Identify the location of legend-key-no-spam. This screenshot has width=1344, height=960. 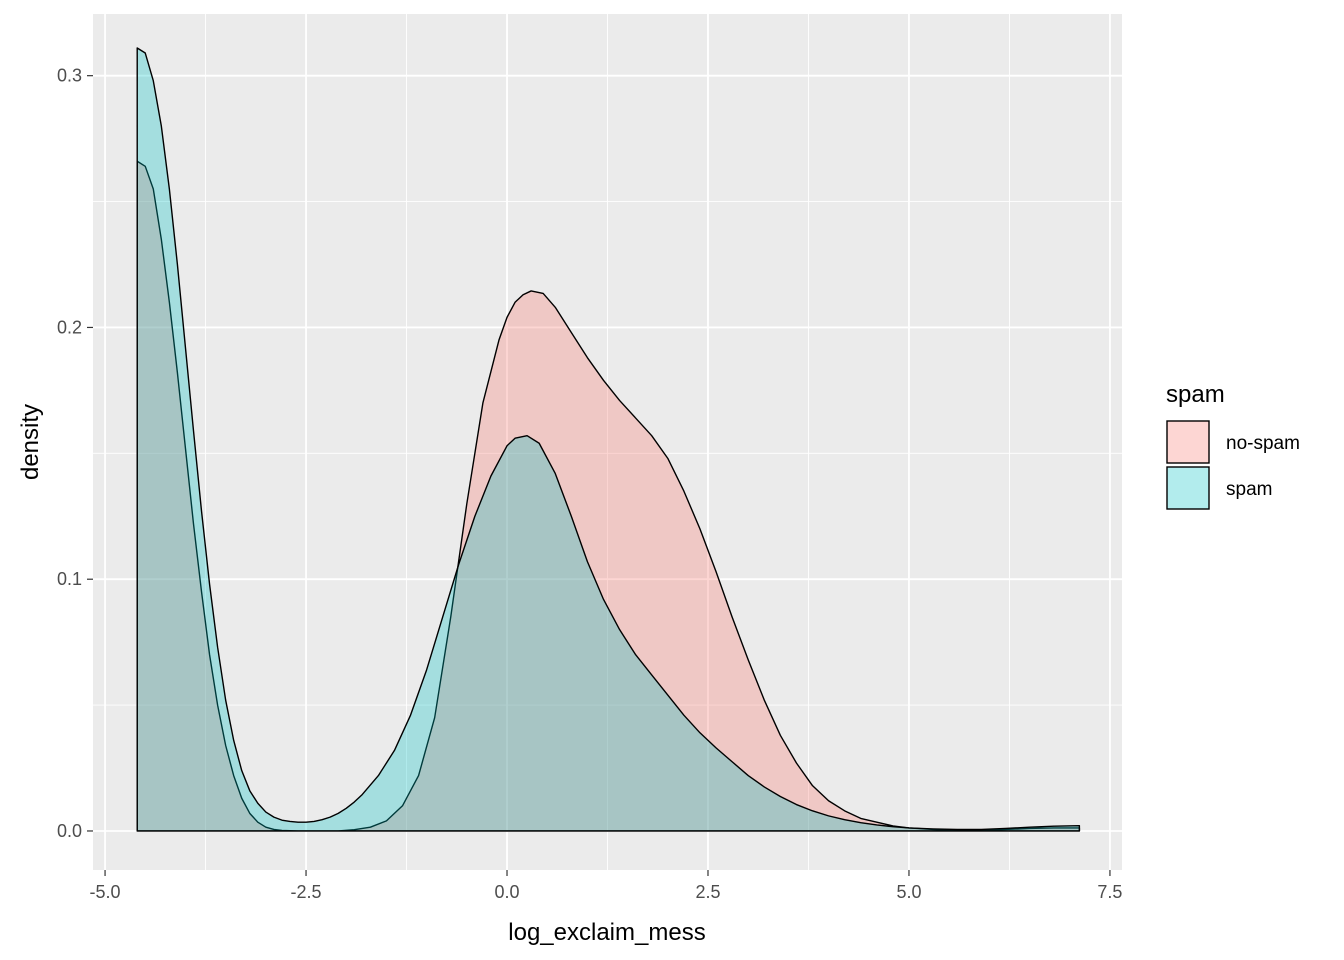
(1188, 442).